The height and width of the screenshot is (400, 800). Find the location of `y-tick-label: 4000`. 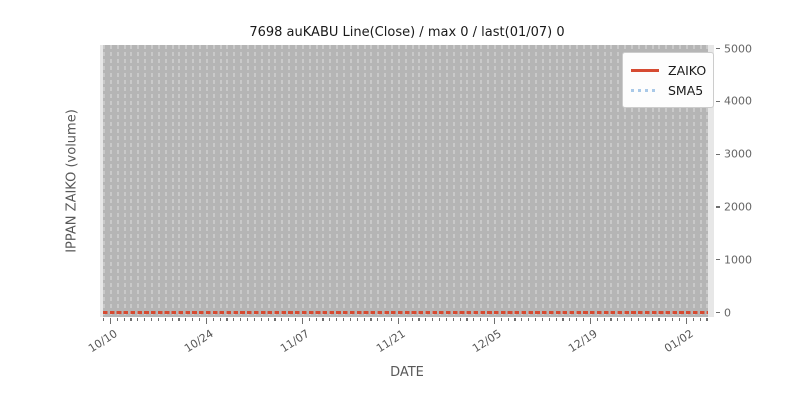

y-tick-label: 4000 is located at coordinates (738, 101).